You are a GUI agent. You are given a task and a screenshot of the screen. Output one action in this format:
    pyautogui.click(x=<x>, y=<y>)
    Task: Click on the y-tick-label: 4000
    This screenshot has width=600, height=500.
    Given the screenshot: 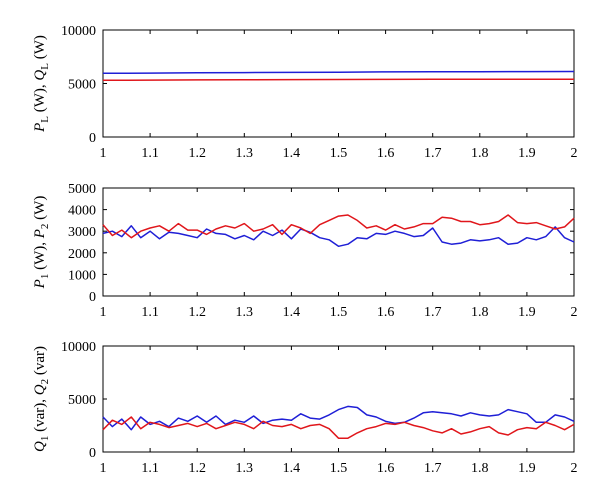 What is the action you would take?
    pyautogui.click(x=82, y=211)
    